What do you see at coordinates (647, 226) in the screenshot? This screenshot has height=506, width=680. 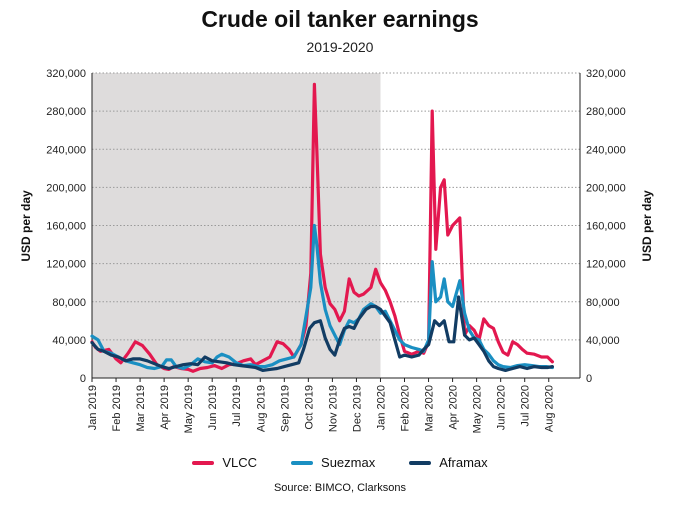 I see `y-axis-title-right: USD per day` at bounding box center [647, 226].